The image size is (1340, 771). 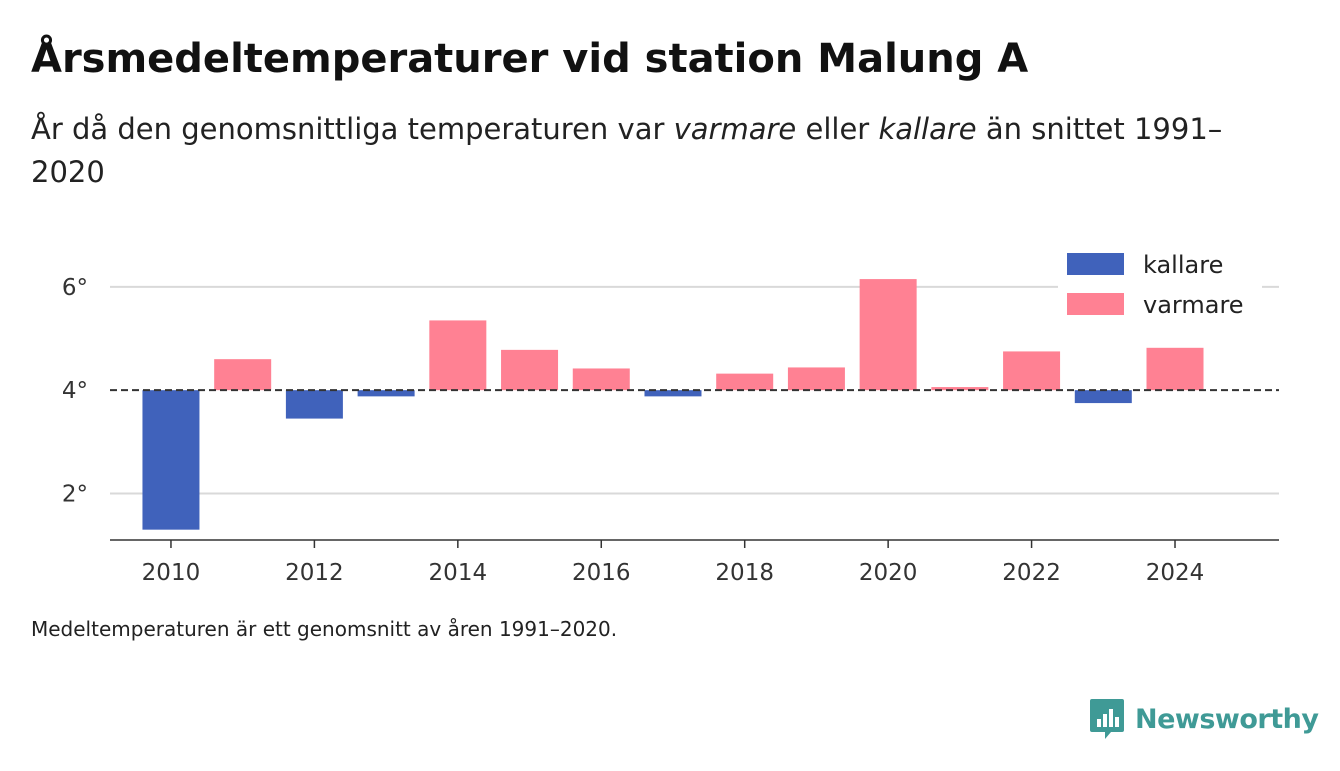 I want to click on x-tick-label: 2014, so click(x=458, y=573).